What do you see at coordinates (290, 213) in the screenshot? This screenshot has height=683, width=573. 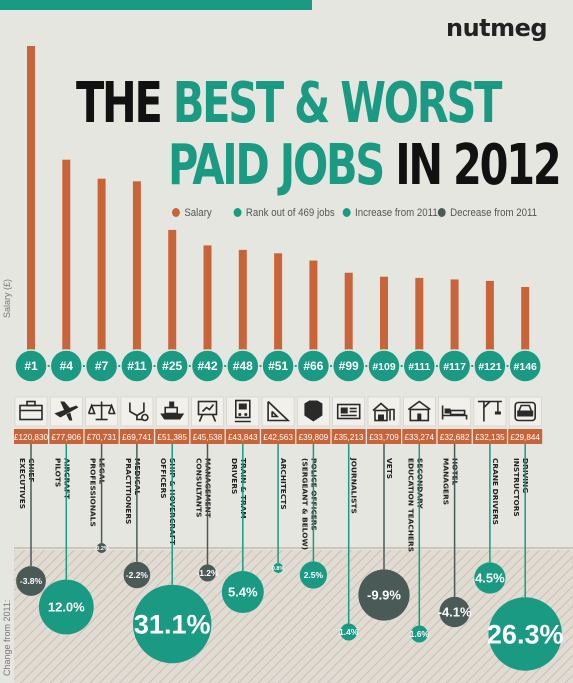 I see `legend-rank-label: Rank out of 469 jobs` at bounding box center [290, 213].